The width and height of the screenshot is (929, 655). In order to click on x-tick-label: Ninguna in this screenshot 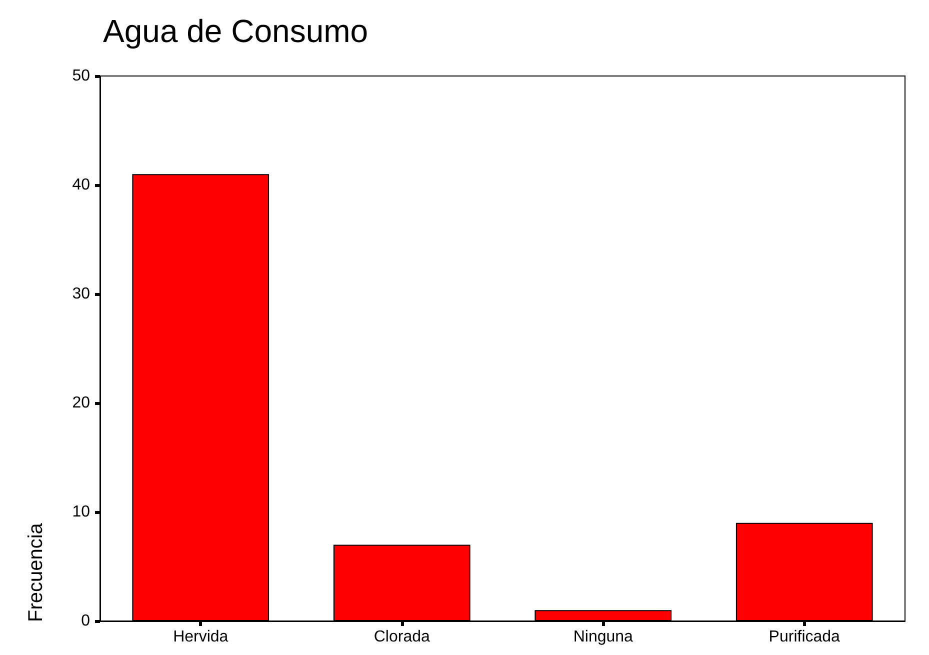, I will do `click(603, 637)`.